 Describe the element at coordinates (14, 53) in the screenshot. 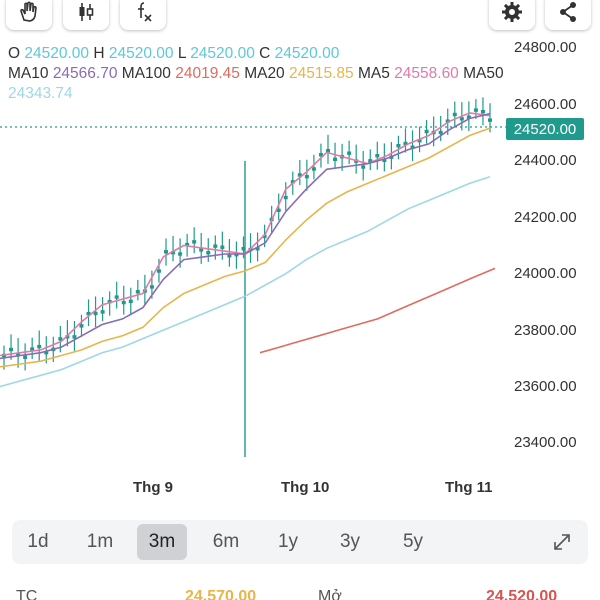

I see `open-label: O` at that location.